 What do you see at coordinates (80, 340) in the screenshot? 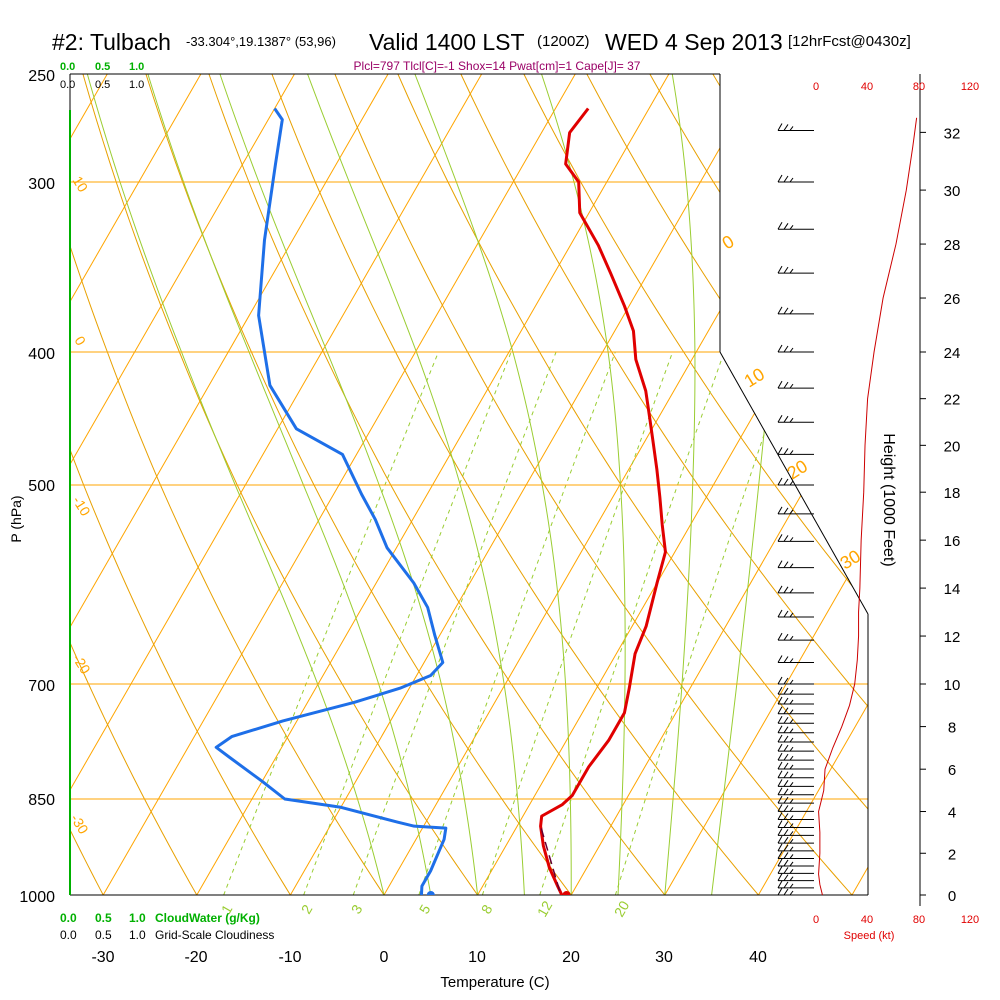
I see `isotherm-label-0: 0` at bounding box center [80, 340].